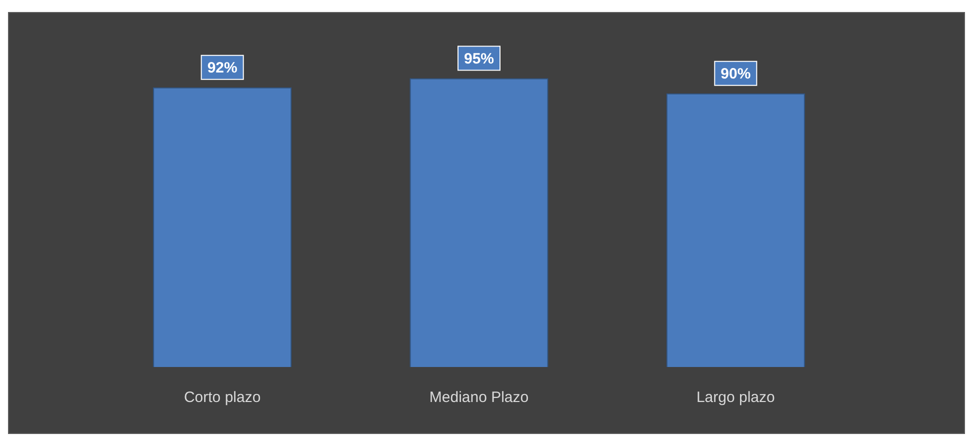 This screenshot has height=438, width=971. What do you see at coordinates (222, 67) in the screenshot?
I see `data-label: 92%` at bounding box center [222, 67].